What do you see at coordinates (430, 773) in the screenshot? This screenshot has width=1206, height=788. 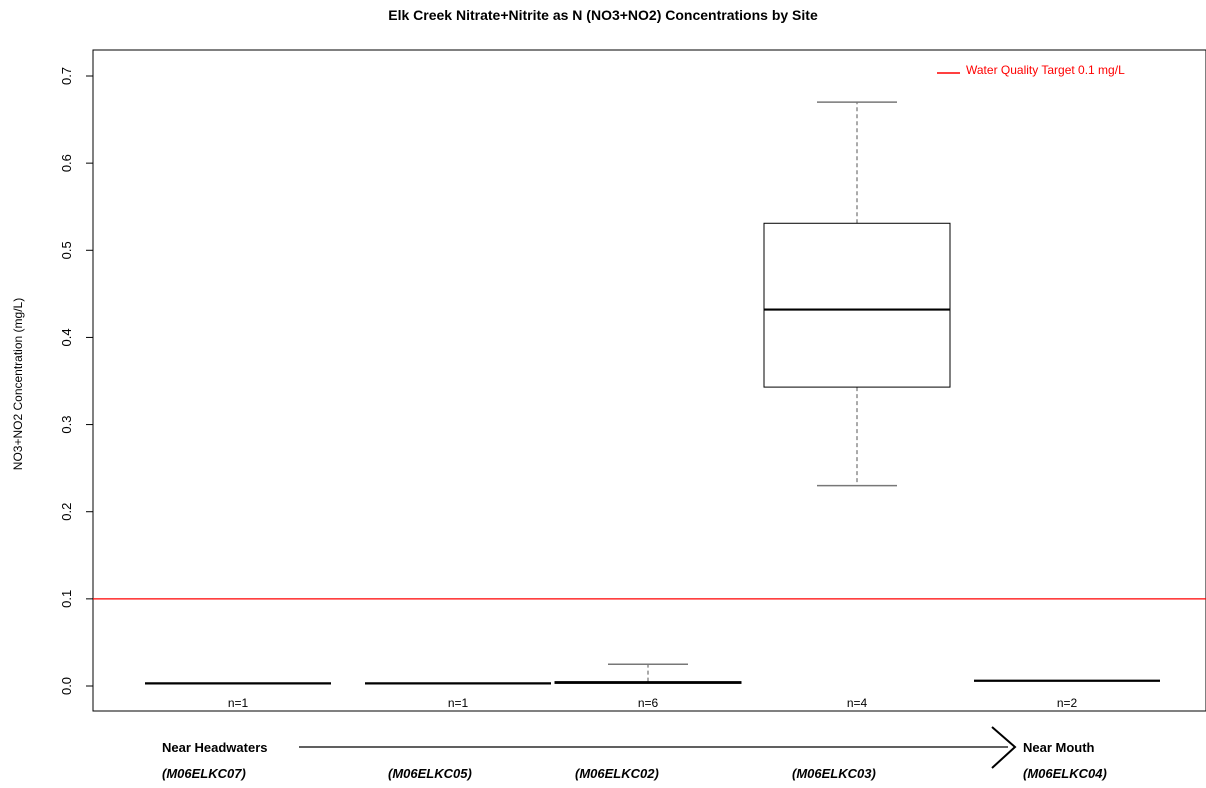 I see `site-label: (M06ELKC05)` at bounding box center [430, 773].